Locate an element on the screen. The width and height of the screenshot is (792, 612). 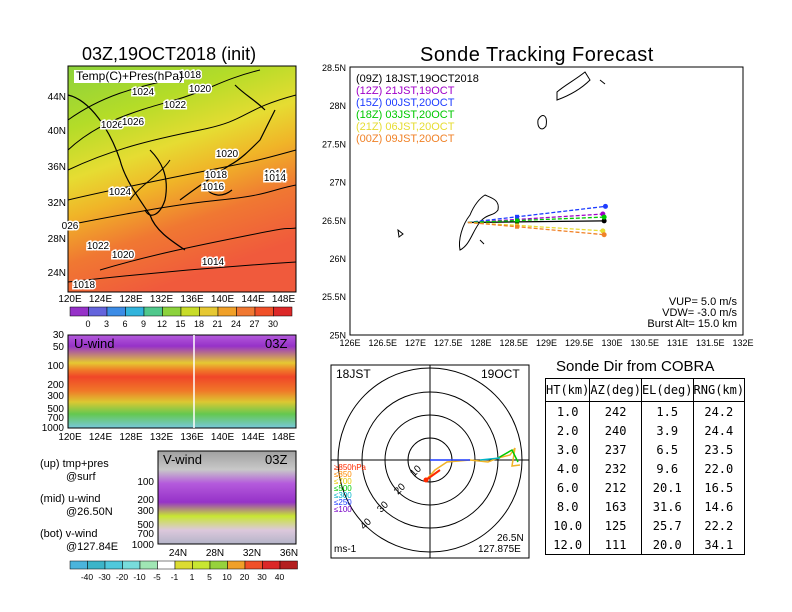
uwind-lon-tick: 144E is located at coordinates (253, 437).